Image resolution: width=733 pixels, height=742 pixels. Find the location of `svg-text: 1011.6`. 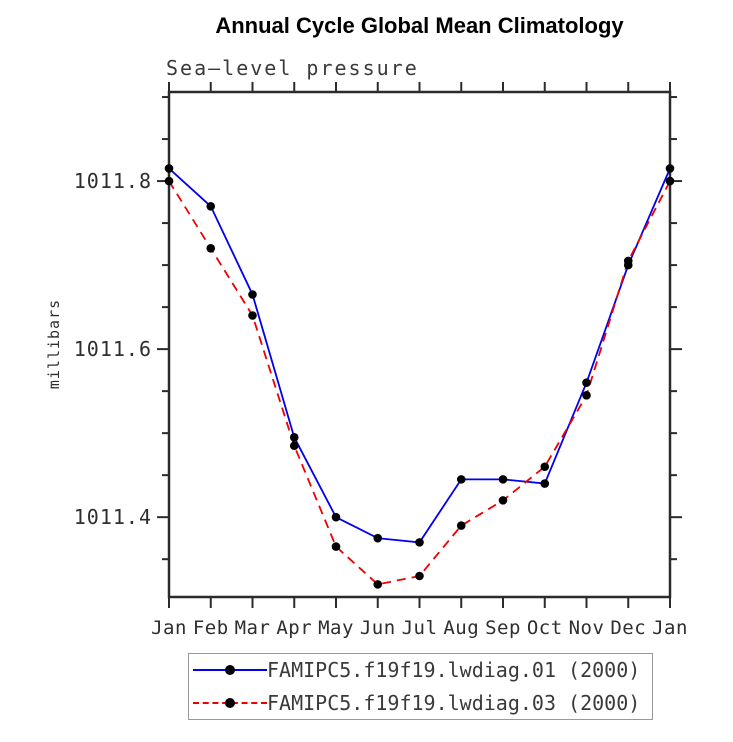

svg-text: 1011.6 is located at coordinates (113, 349).